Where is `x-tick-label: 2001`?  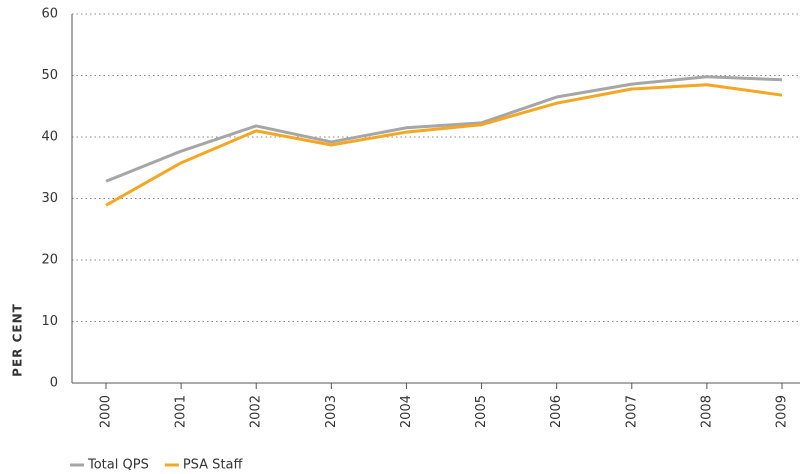
x-tick-label: 2001 is located at coordinates (181, 411).